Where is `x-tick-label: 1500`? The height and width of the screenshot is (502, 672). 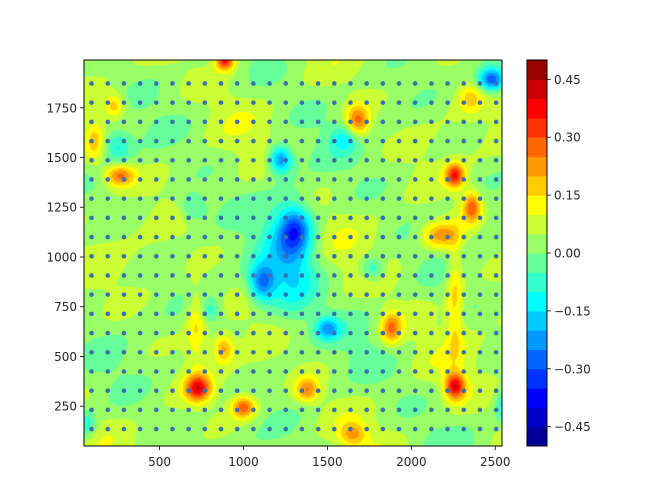
x-tick-label: 1500 is located at coordinates (327, 462).